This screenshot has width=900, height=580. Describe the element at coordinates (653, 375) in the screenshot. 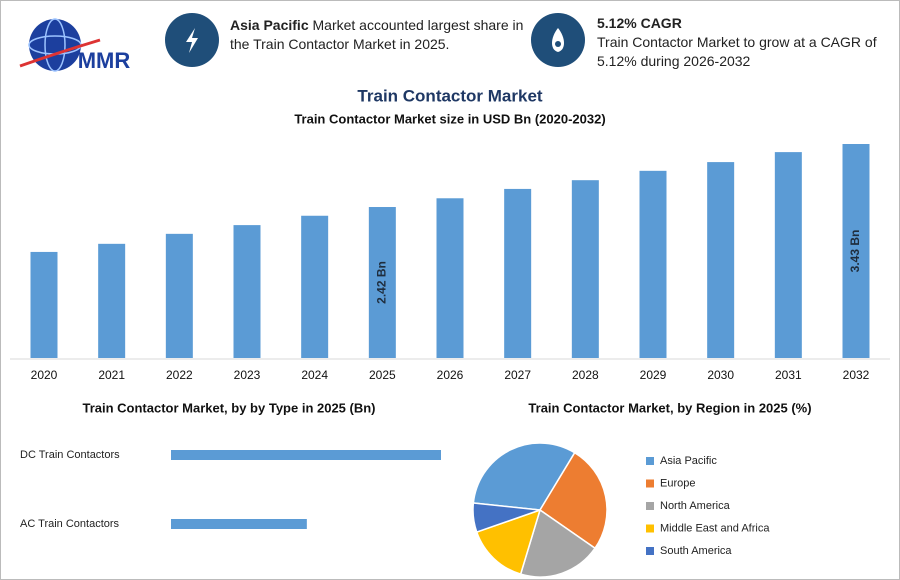

I see `x-tick-label: 2029` at that location.